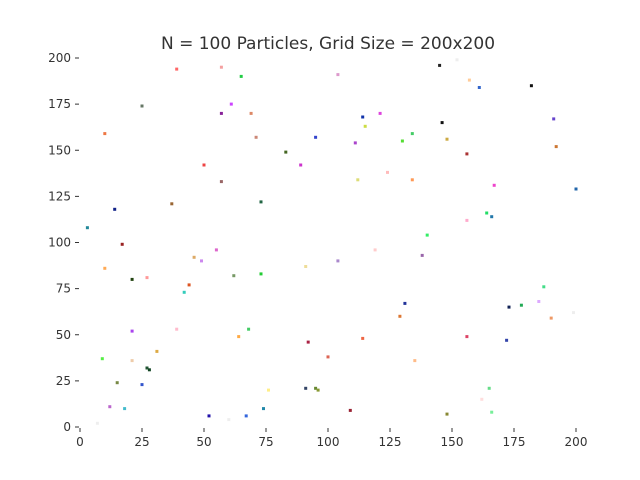  Describe the element at coordinates (203, 442) in the screenshot. I see `x-tick-label: 50` at that location.